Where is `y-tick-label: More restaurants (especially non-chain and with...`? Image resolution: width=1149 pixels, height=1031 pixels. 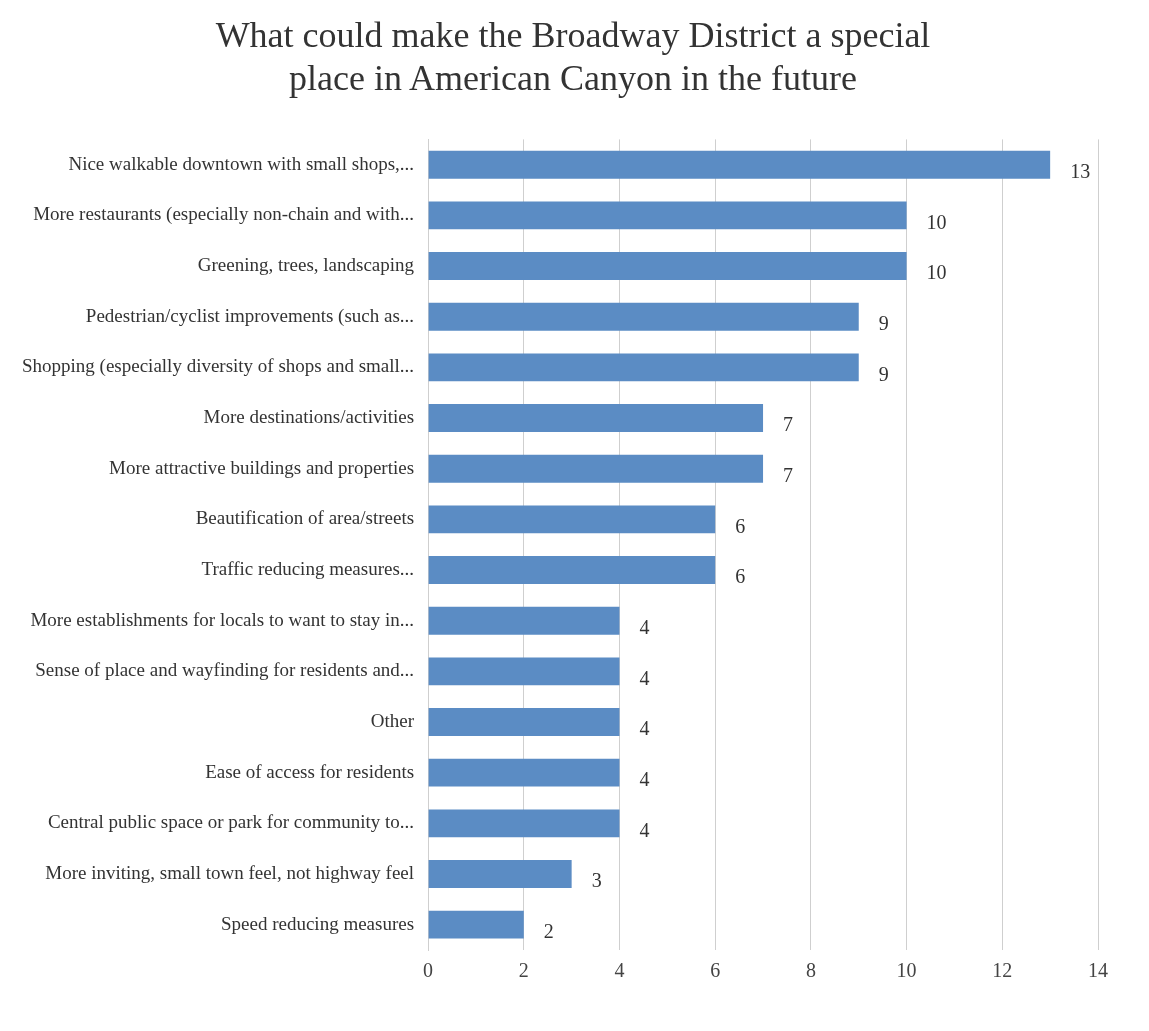 y-tick-label: More restaurants (especially non-chain and with... is located at coordinates (224, 214).